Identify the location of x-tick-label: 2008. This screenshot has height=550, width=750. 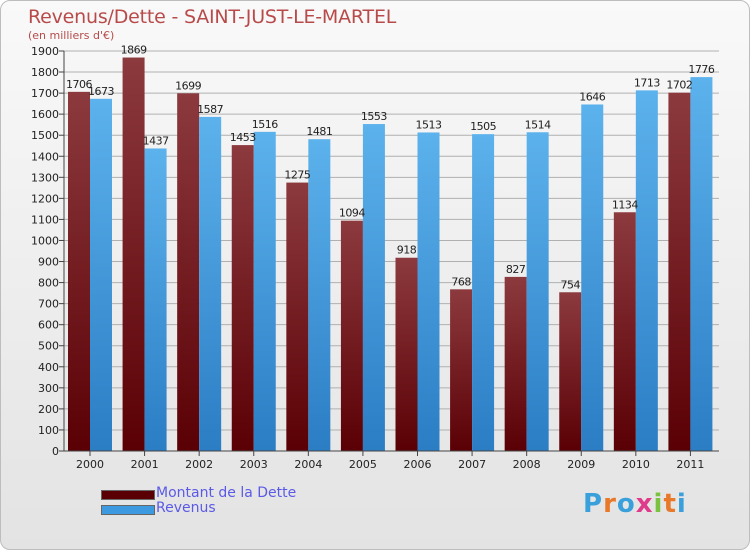
(527, 464).